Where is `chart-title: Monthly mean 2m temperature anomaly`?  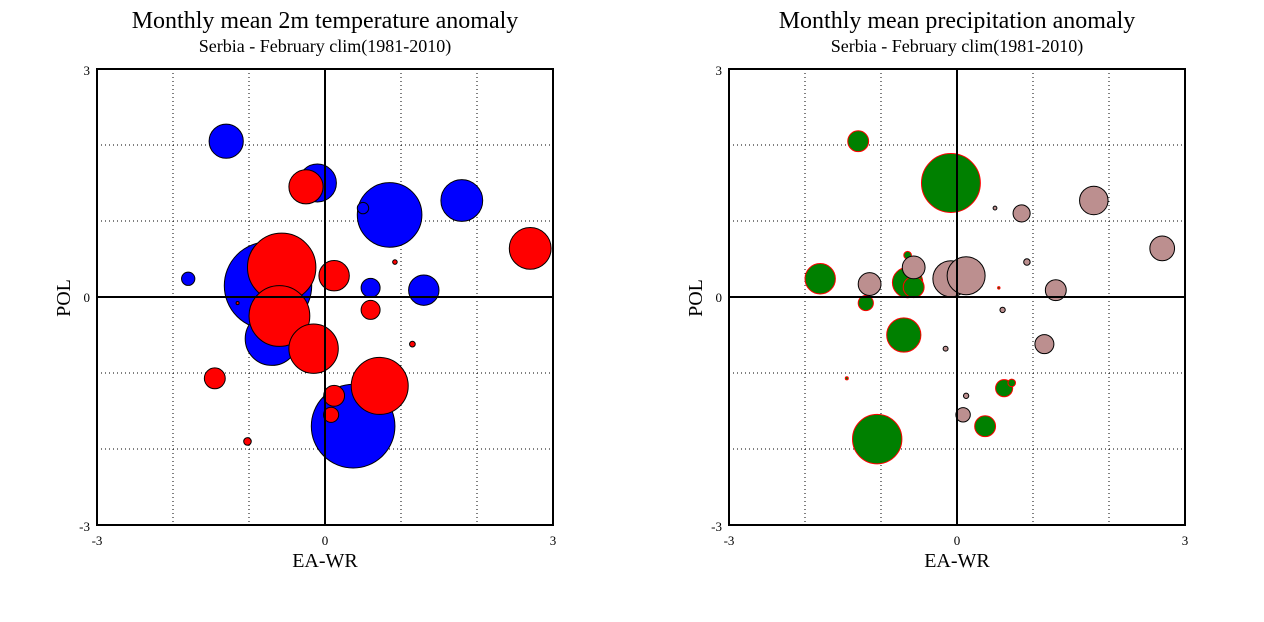 chart-title: Monthly mean 2m temperature anomaly is located at coordinates (325, 21).